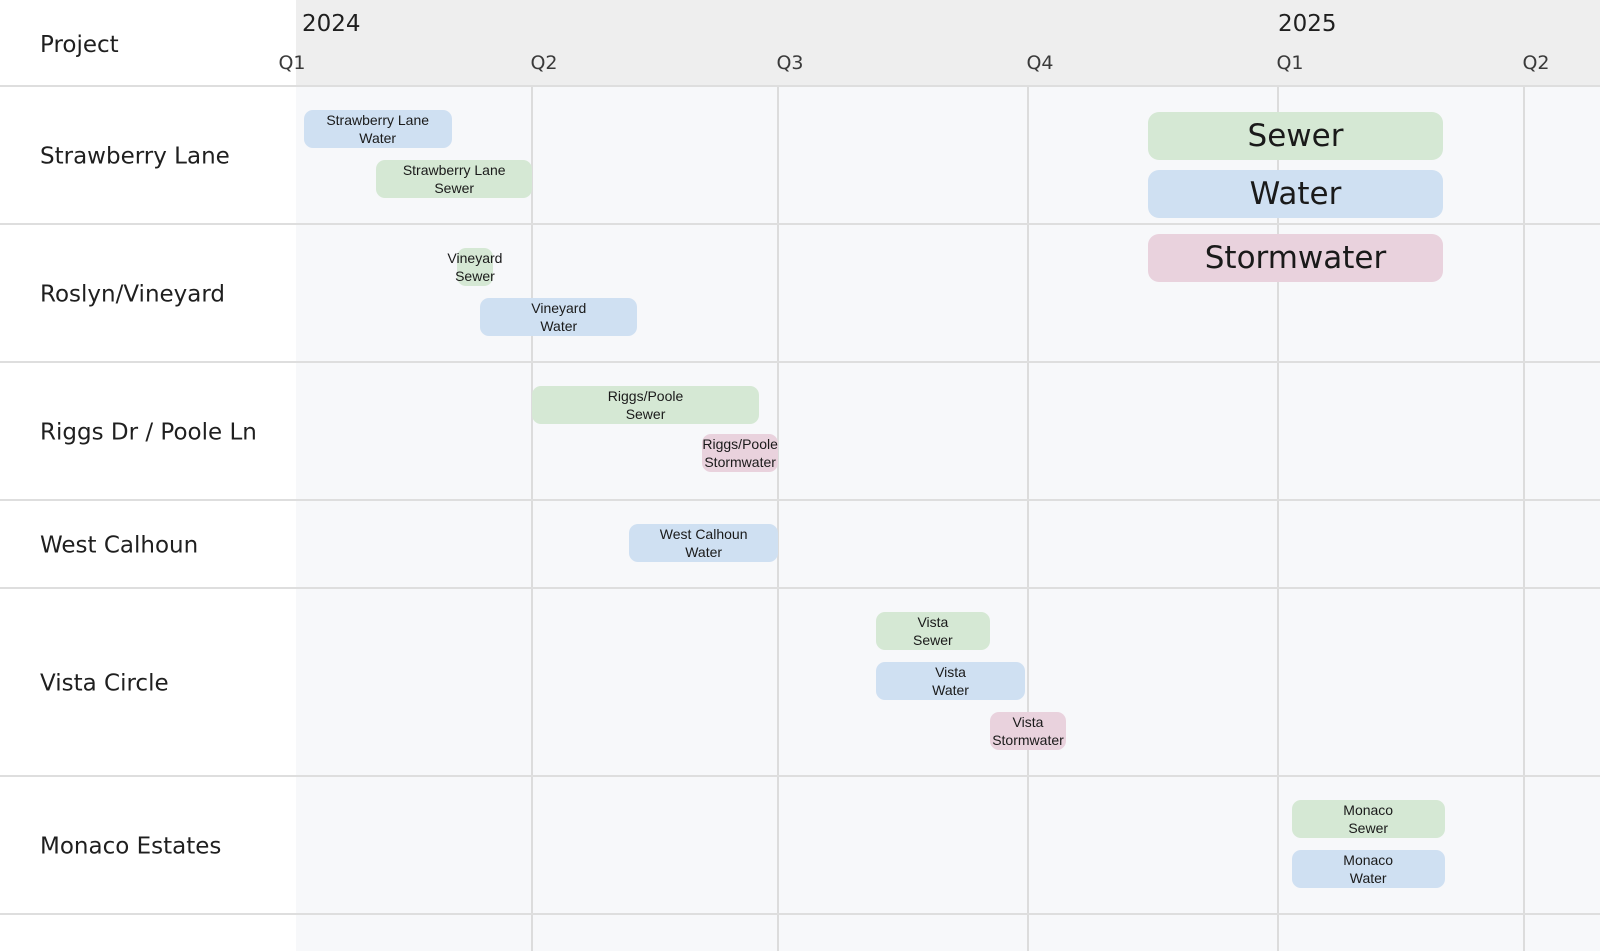 This screenshot has height=951, width=1600. What do you see at coordinates (331, 24) in the screenshot?
I see `year-label: 2024` at bounding box center [331, 24].